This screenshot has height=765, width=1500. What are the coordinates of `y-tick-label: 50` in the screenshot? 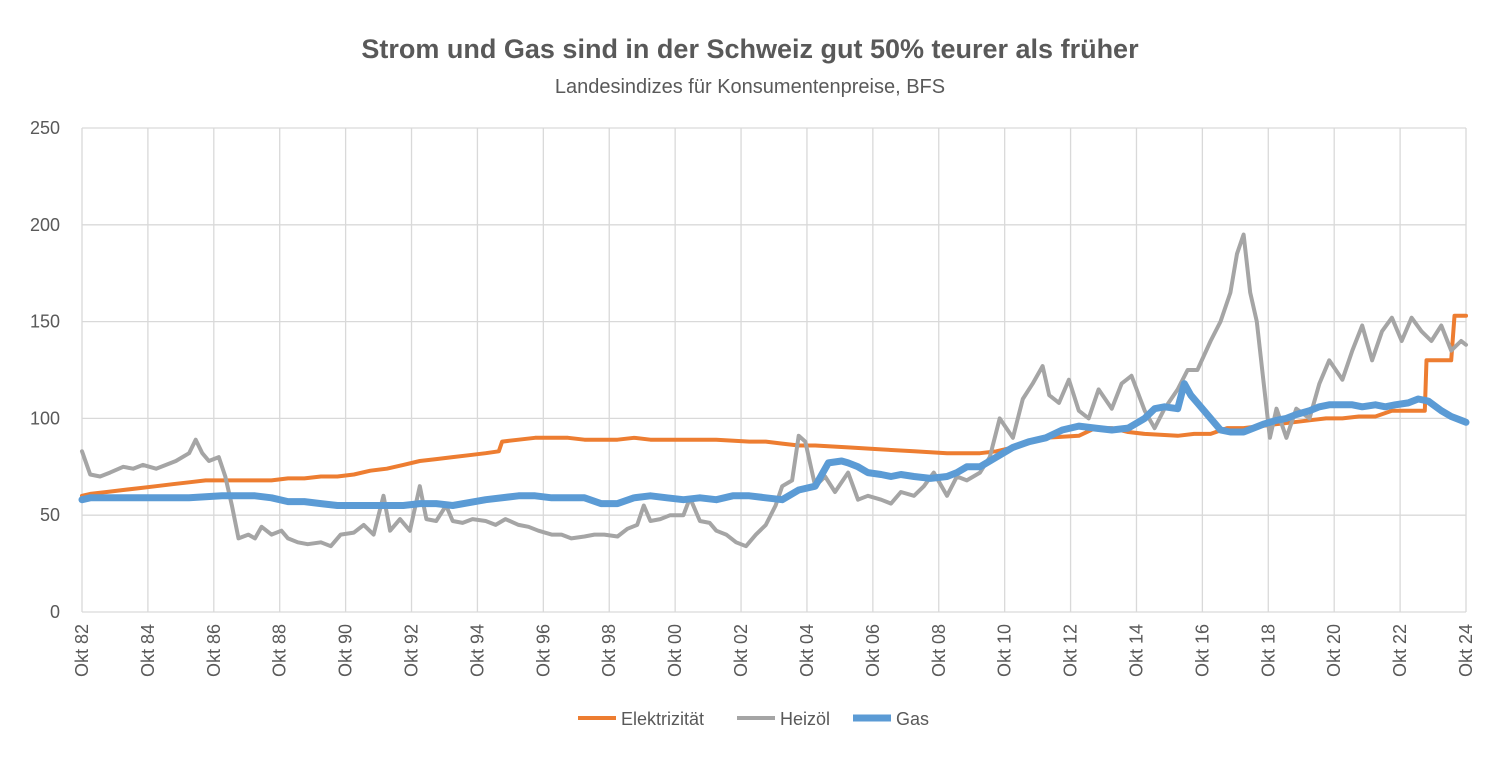 It's located at (50, 515).